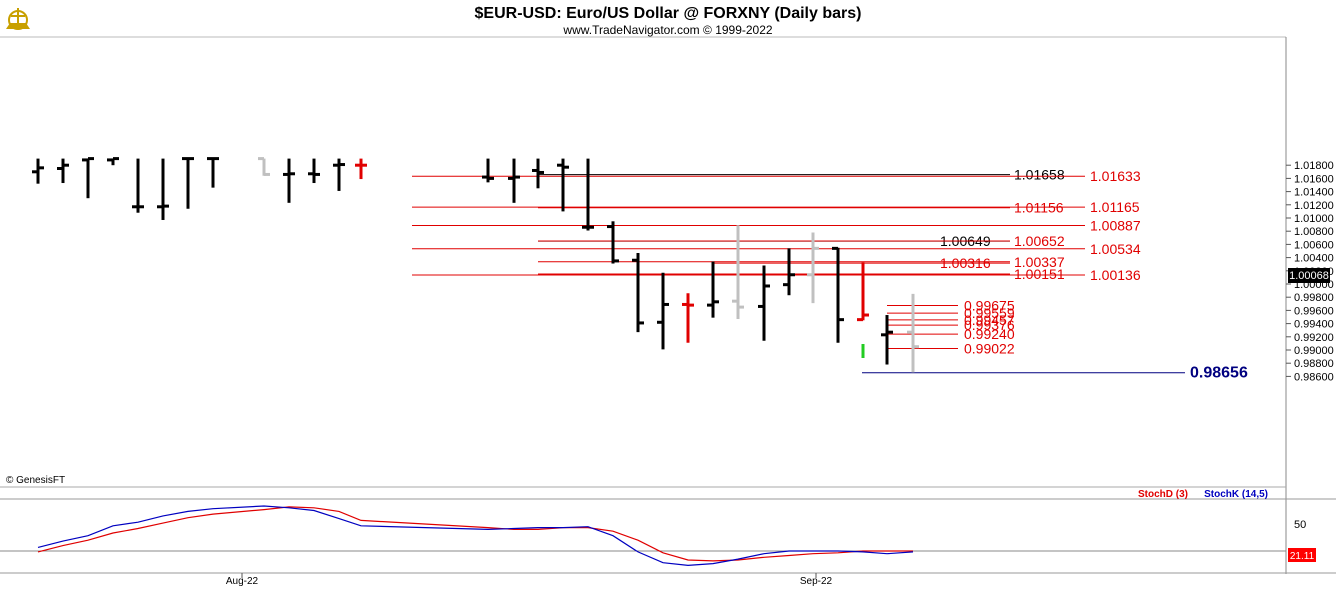  Describe the element at coordinates (667, 30) in the screenshot. I see `chart-subtitle: www.TradeNavigator.com © 1999-2022` at that location.